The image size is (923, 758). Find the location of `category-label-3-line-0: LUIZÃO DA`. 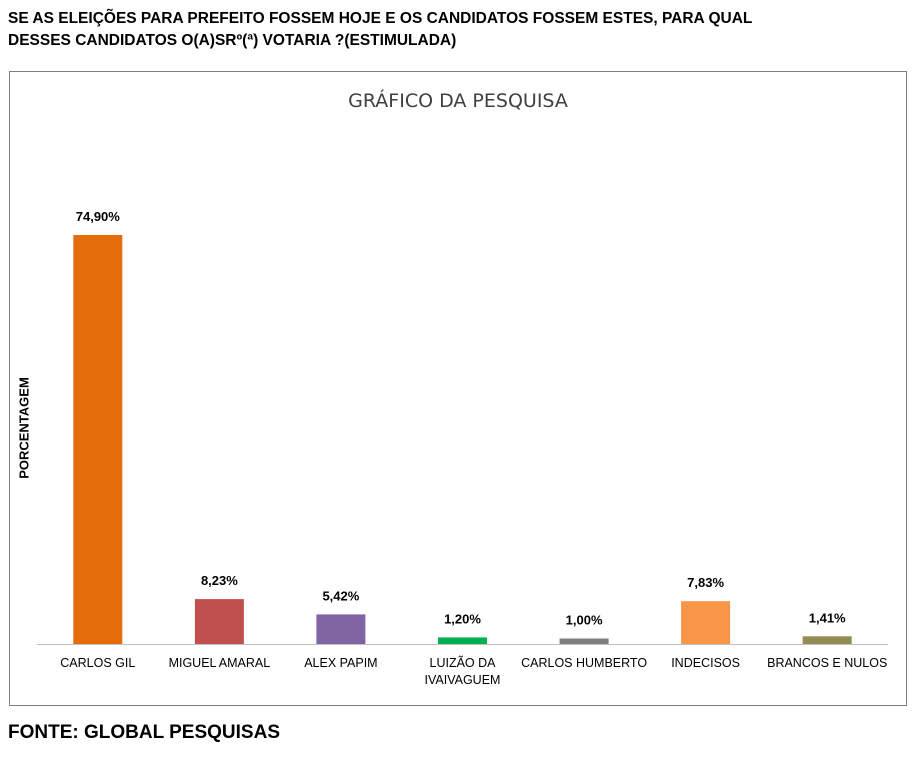

category-label-3-line-0: LUIZÃO DA is located at coordinates (463, 663).